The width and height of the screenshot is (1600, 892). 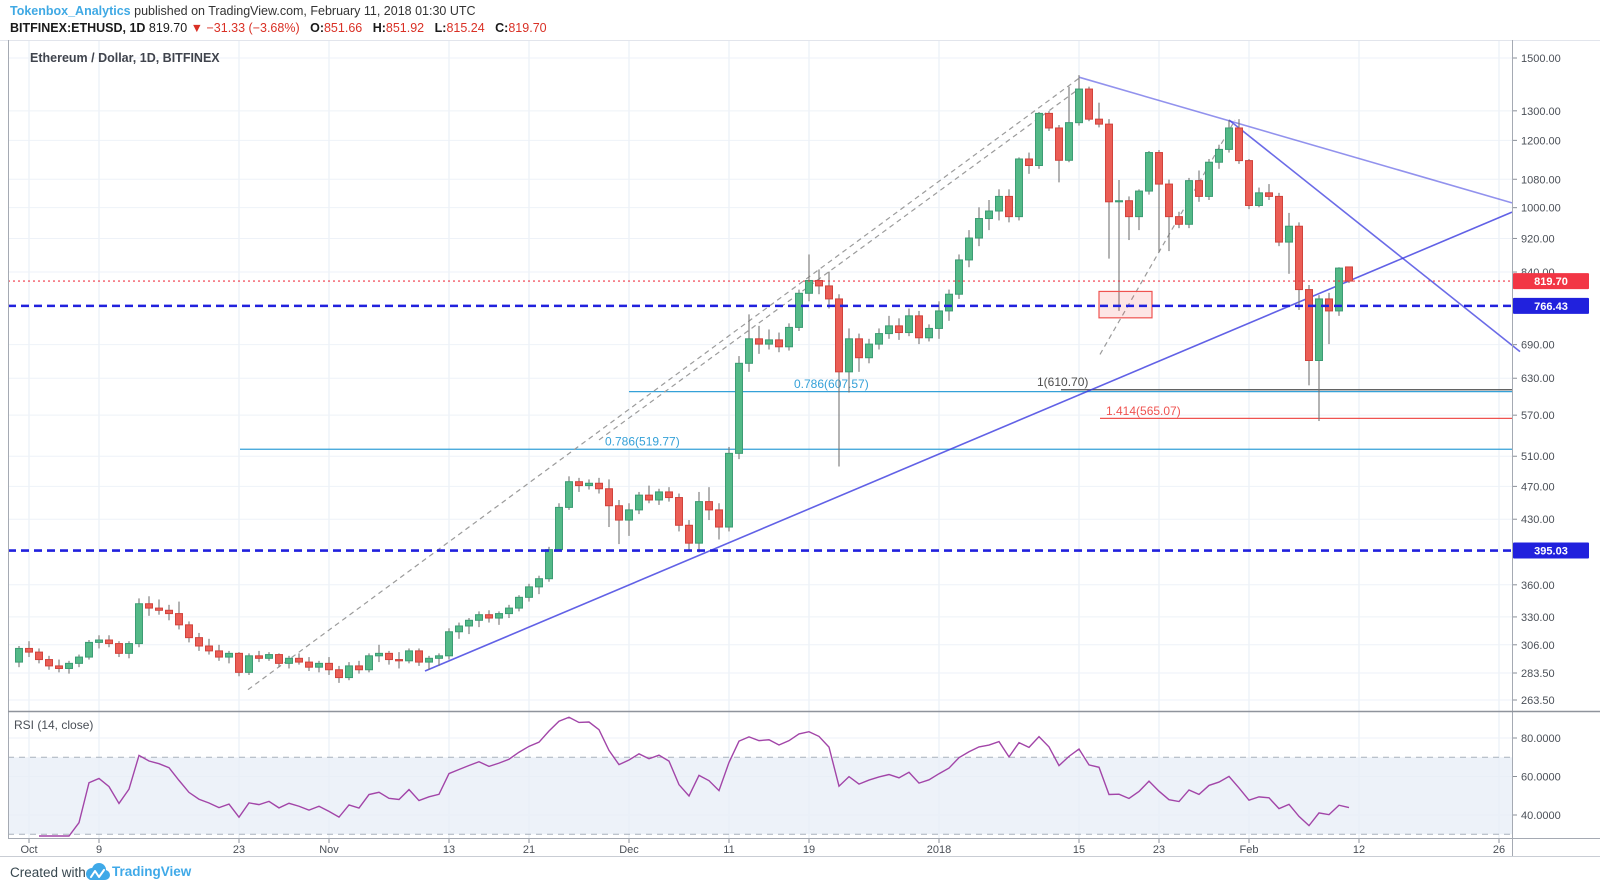 I want to click on rsi-indicator-label: RSI (14, close), so click(x=54, y=725).